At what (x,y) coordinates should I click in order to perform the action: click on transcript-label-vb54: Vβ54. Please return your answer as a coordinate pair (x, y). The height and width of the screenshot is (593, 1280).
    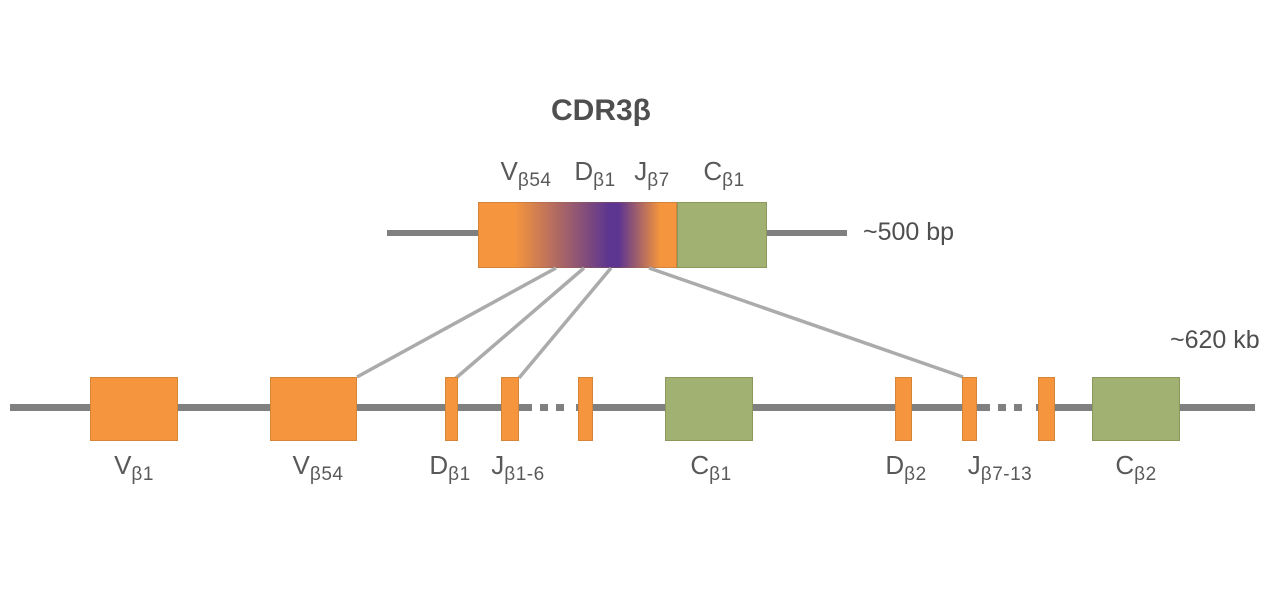
    Looking at the image, I should click on (526, 174).